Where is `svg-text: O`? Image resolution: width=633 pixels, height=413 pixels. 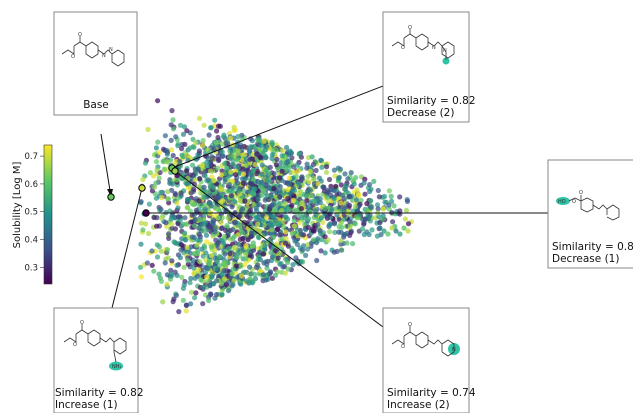
svg-text: O is located at coordinates (82, 323).